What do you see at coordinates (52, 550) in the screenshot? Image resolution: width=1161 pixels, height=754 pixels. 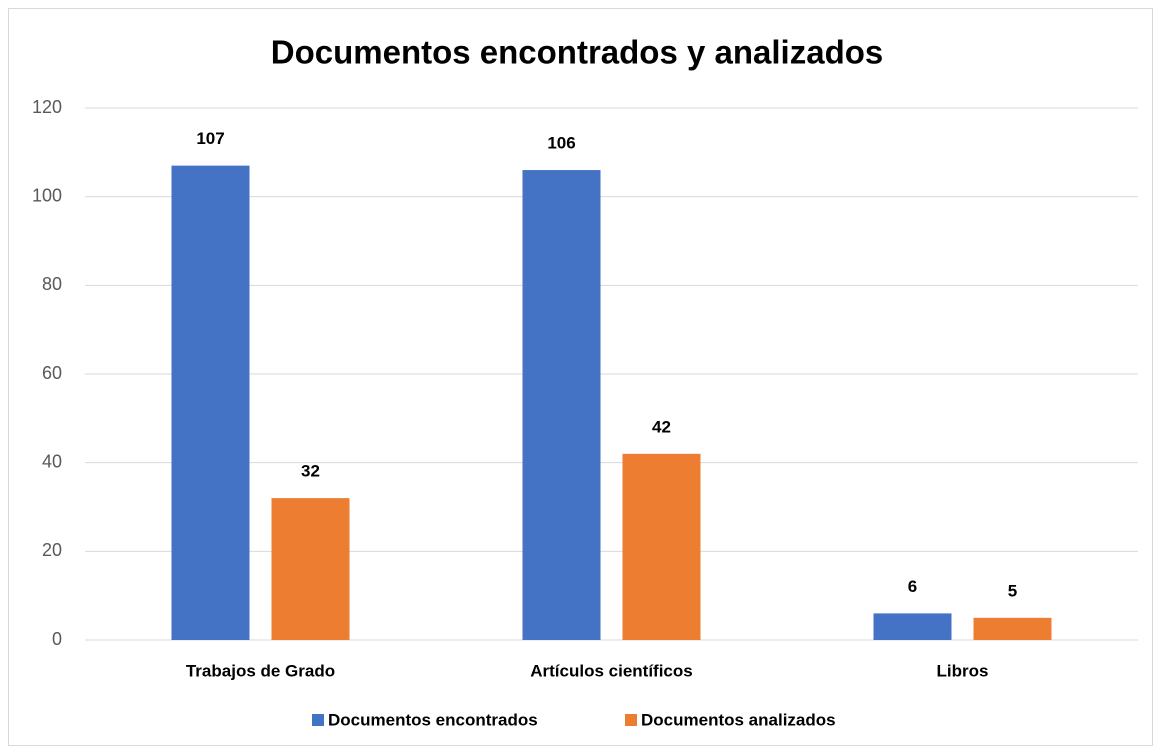 I see `y-tick-label: 20` at bounding box center [52, 550].